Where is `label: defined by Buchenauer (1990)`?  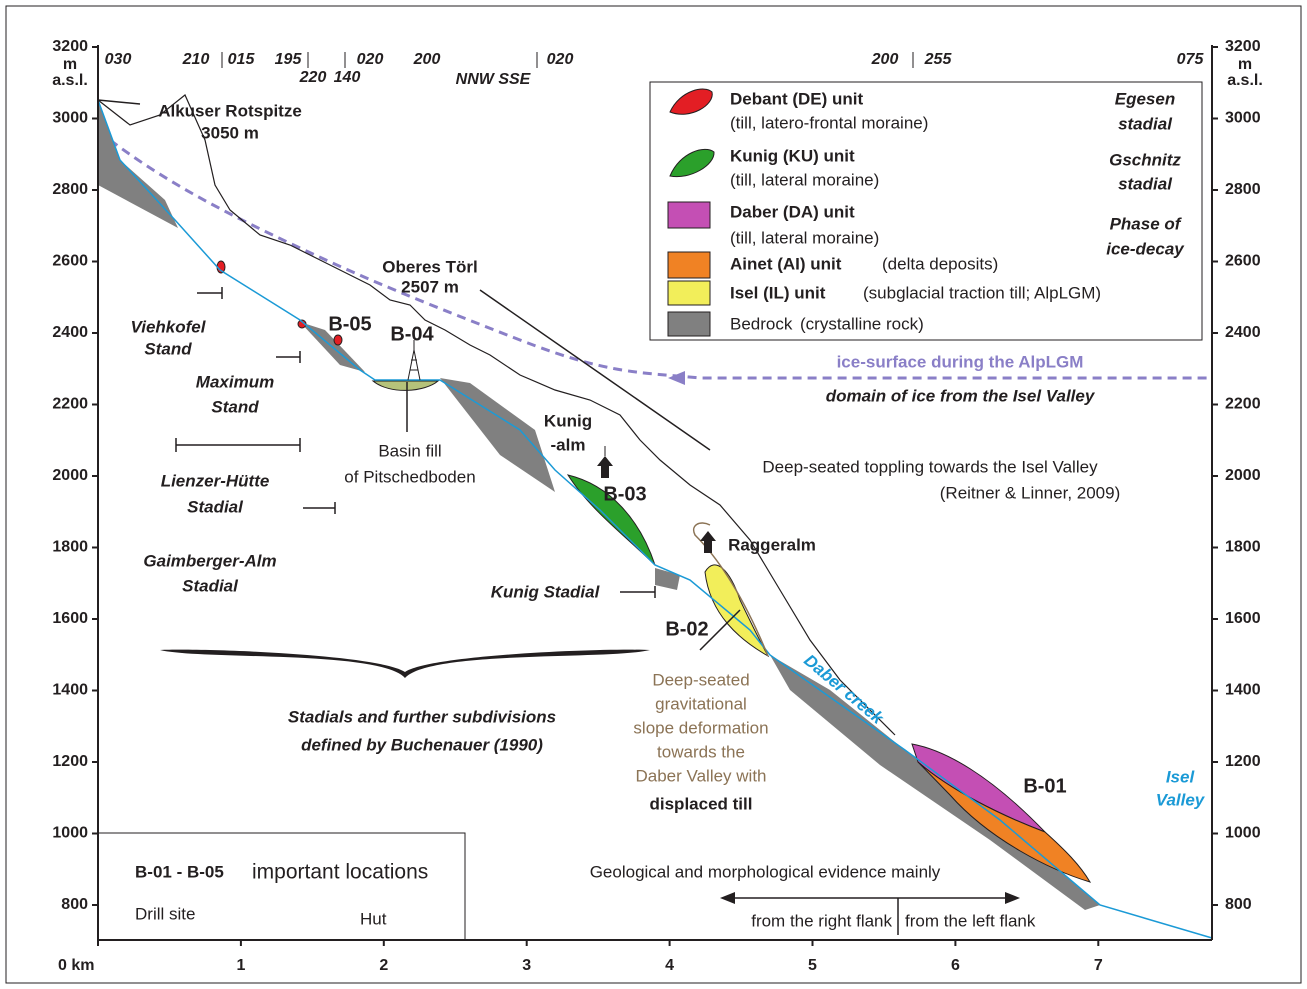
label: defined by Buchenauer (1990) is located at coordinates (422, 744).